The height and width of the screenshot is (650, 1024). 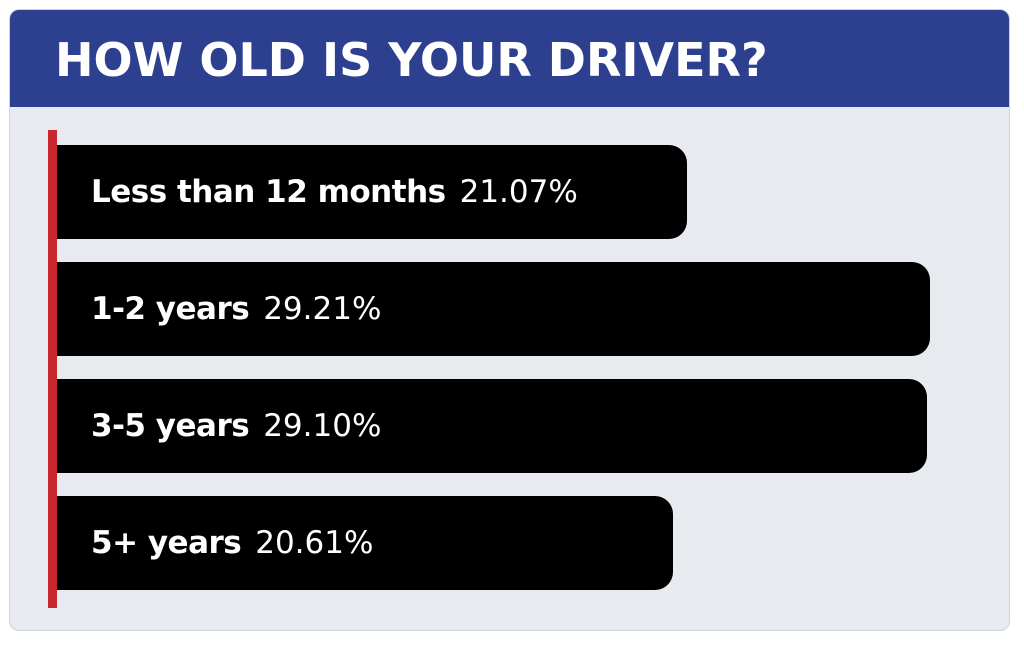 I want to click on bar: 3-5 years 29.10%, so click(x=492, y=426).